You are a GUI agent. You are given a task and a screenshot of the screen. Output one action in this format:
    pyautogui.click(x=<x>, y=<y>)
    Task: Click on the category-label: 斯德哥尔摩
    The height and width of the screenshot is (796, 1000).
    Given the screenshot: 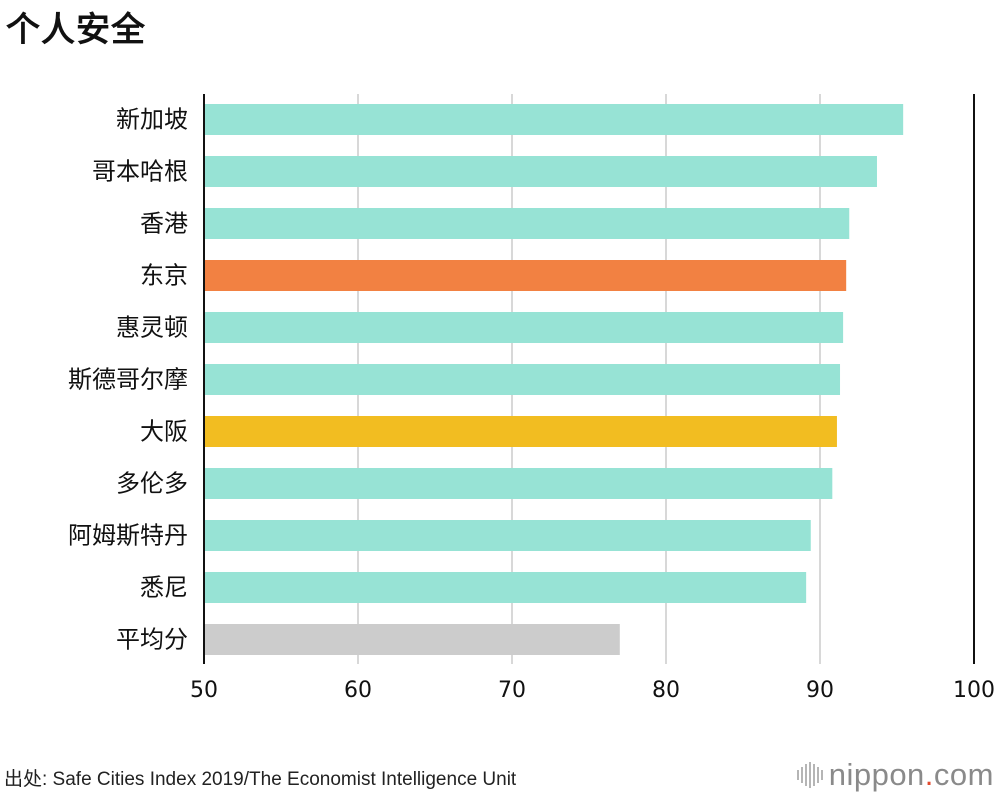 What is the action you would take?
    pyautogui.click(x=128, y=380)
    